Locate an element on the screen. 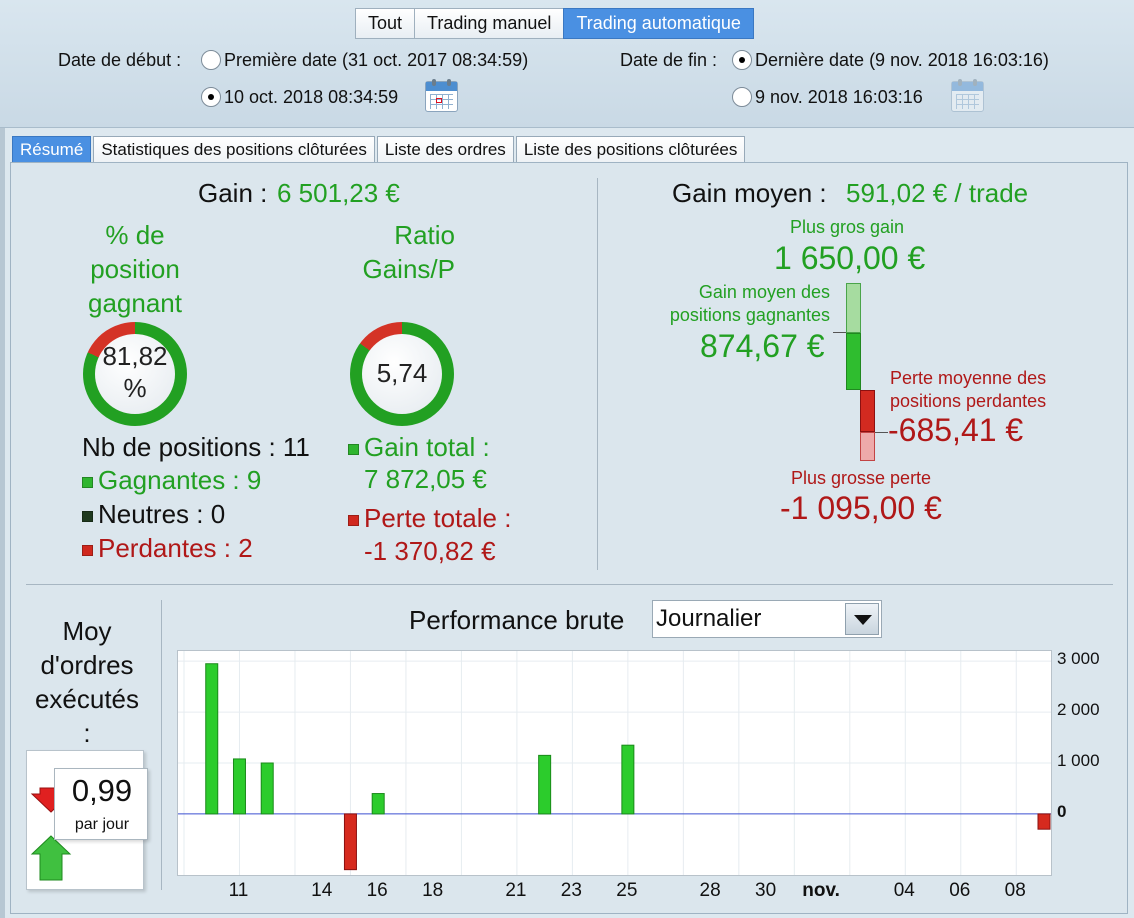  biggest-loss-label: Plus grosse perte is located at coordinates (861, 478).